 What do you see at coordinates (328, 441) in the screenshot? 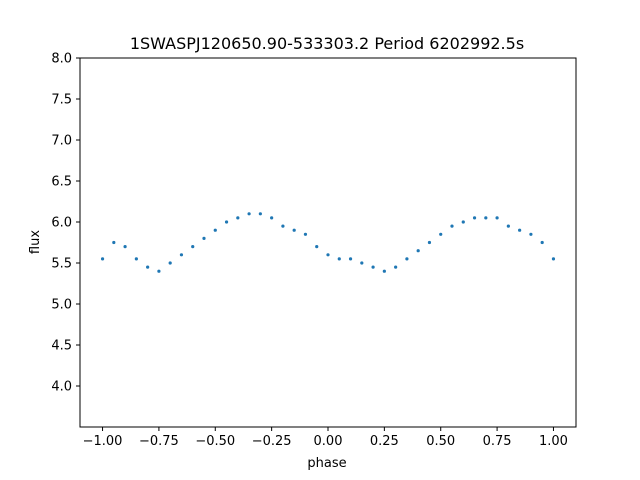
I see `x-tick-label: 0.00` at bounding box center [328, 441].